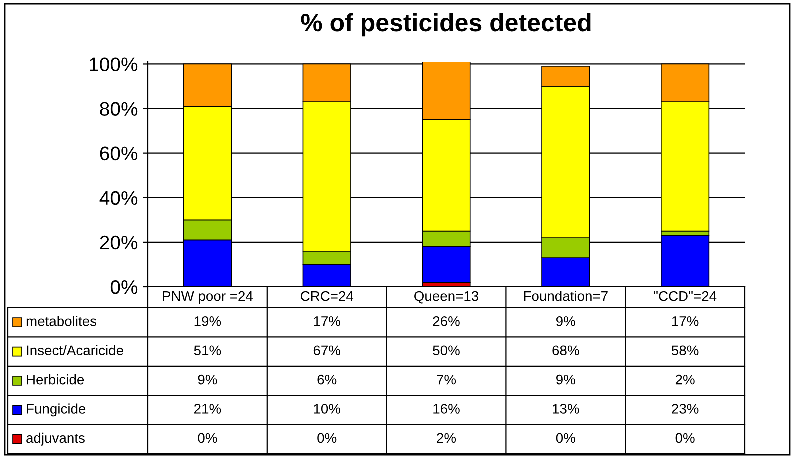 This screenshot has width=795, height=459. I want to click on data-label: 13%, so click(566, 409).